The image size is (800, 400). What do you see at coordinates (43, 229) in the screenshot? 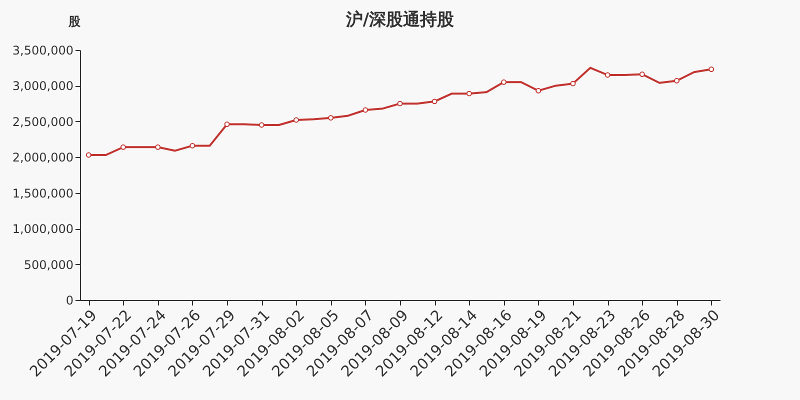
I see `y-tick-label: 1,000,000` at bounding box center [43, 229].